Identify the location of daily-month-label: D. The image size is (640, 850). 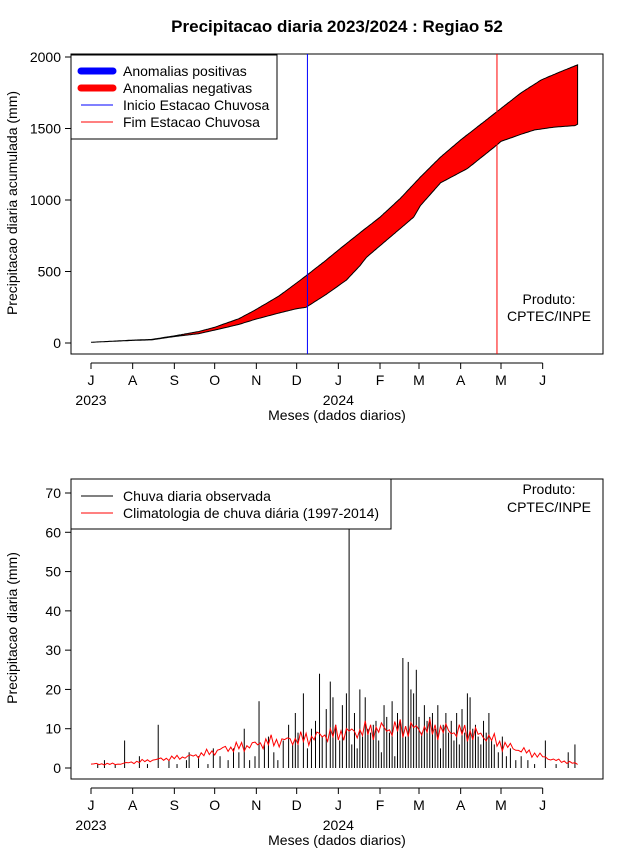
(297, 805).